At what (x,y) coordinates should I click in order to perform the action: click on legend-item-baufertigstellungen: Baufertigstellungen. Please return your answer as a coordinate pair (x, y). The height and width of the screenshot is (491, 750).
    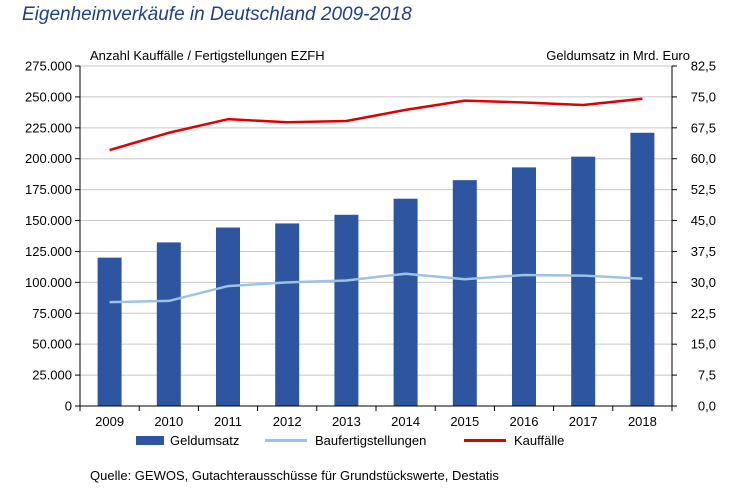
    Looking at the image, I should click on (345, 440).